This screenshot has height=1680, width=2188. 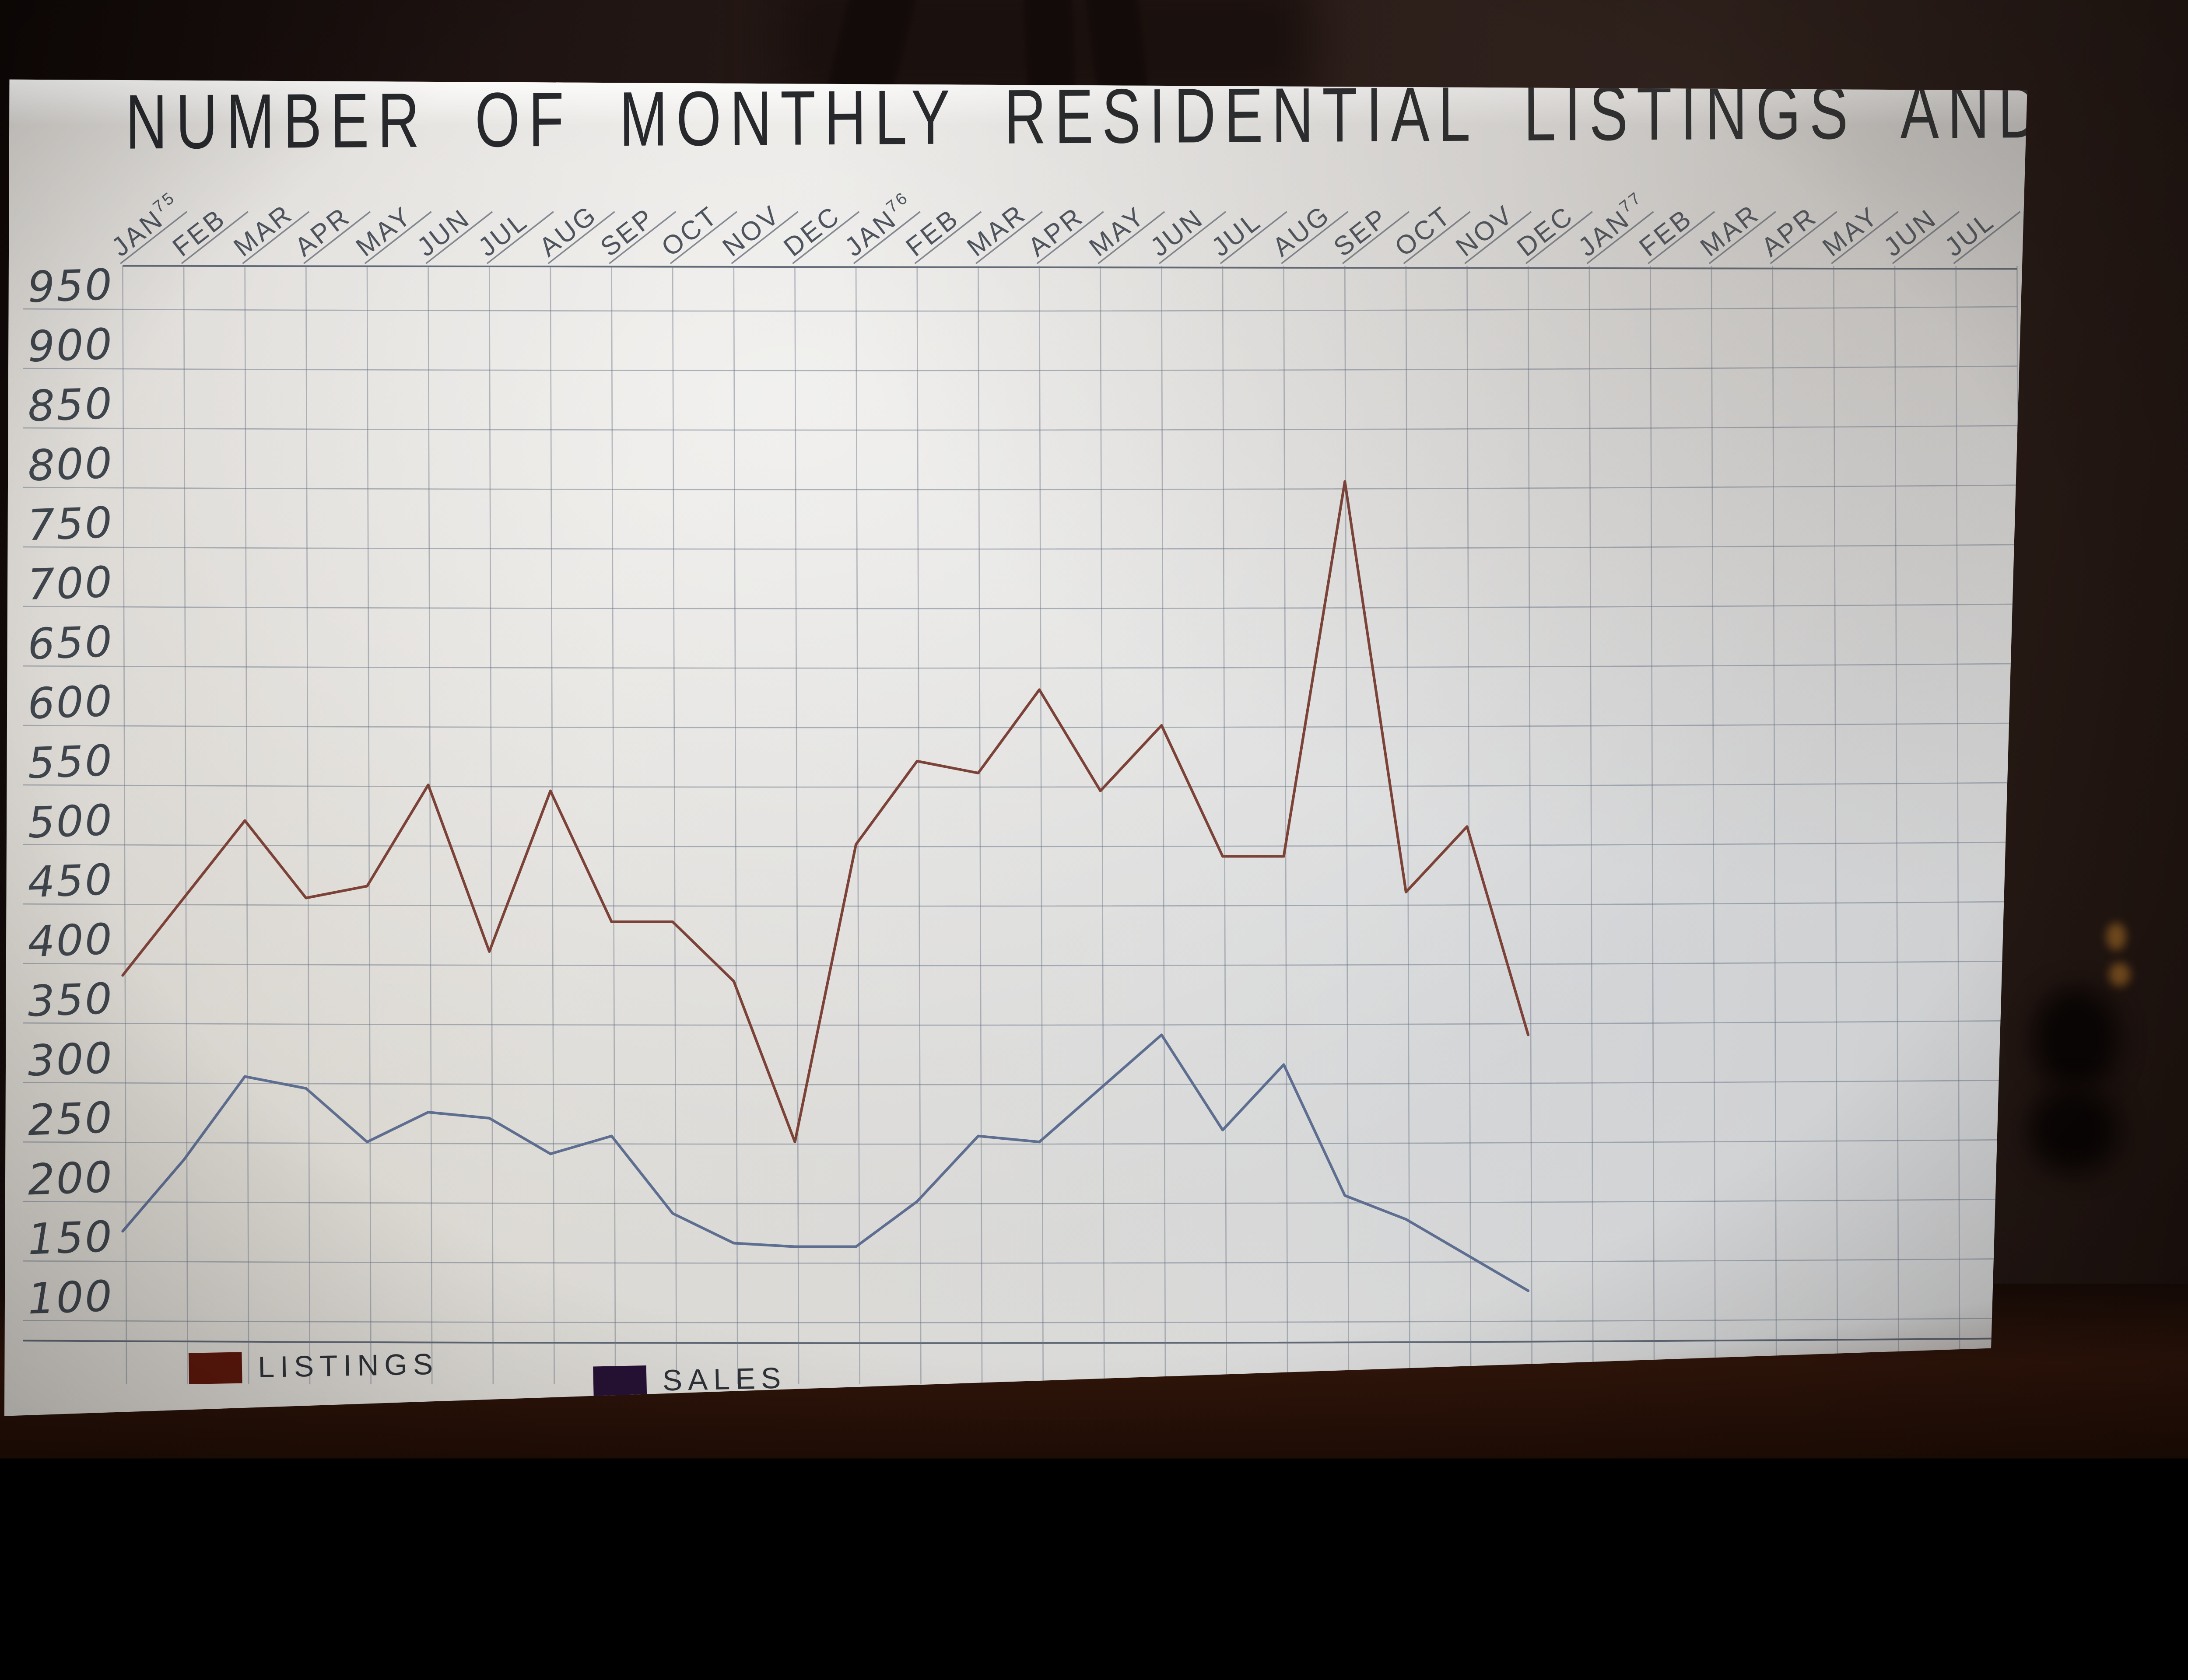 What do you see at coordinates (70, 940) in the screenshot?
I see `svg-text: 400` at bounding box center [70, 940].